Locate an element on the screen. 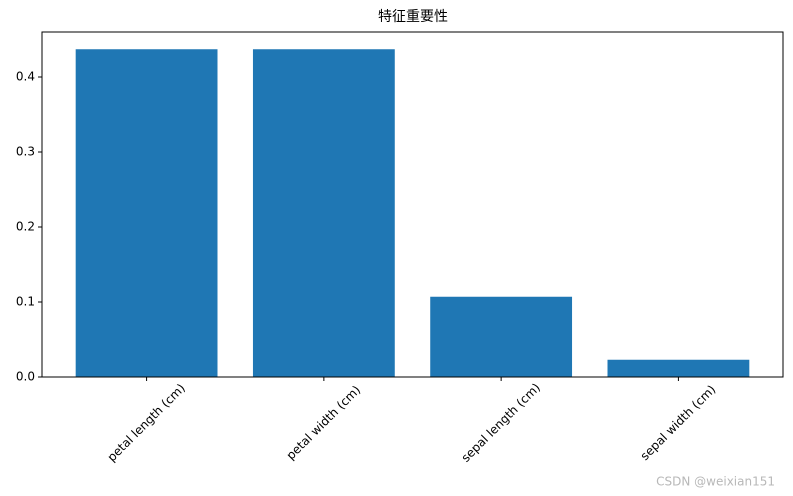 The width and height of the screenshot is (793, 496). y-tick-label: 0.3 is located at coordinates (25, 152).